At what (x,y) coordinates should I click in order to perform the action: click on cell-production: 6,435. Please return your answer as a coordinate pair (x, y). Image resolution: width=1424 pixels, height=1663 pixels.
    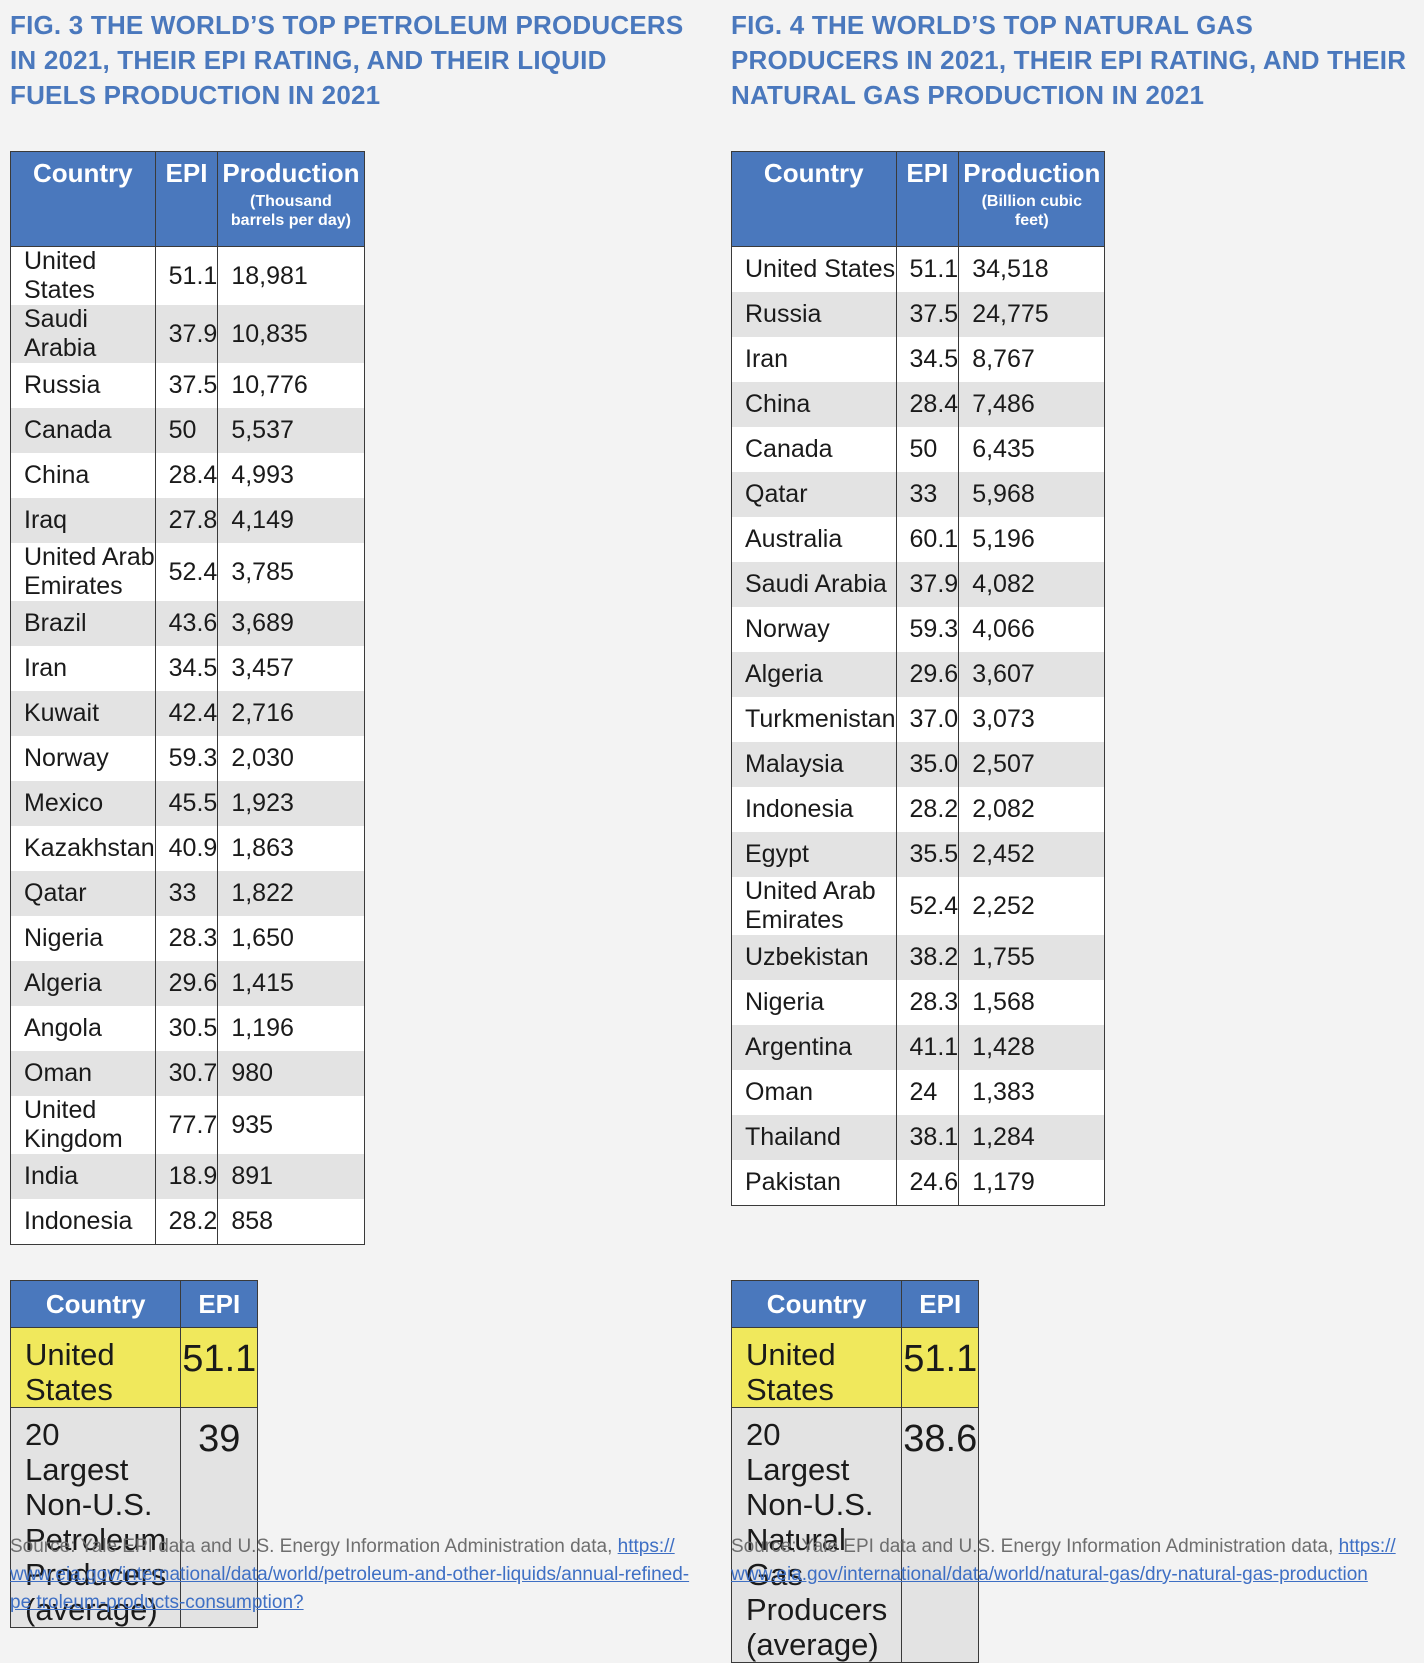
    Looking at the image, I should click on (1032, 449).